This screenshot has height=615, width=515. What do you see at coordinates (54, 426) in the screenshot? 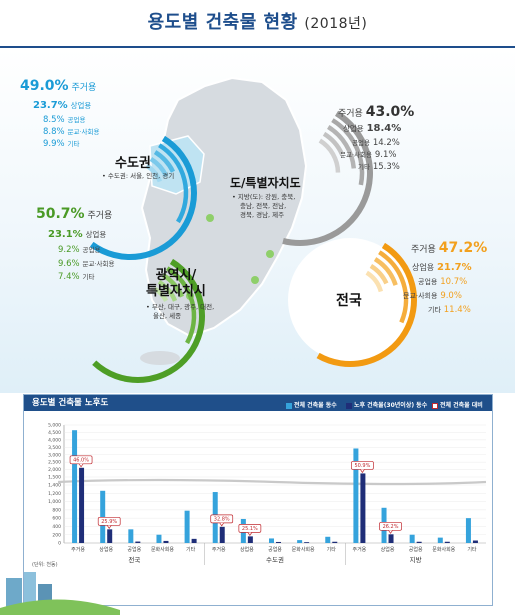
I see `y-tick-label: 5,000` at bounding box center [54, 426].